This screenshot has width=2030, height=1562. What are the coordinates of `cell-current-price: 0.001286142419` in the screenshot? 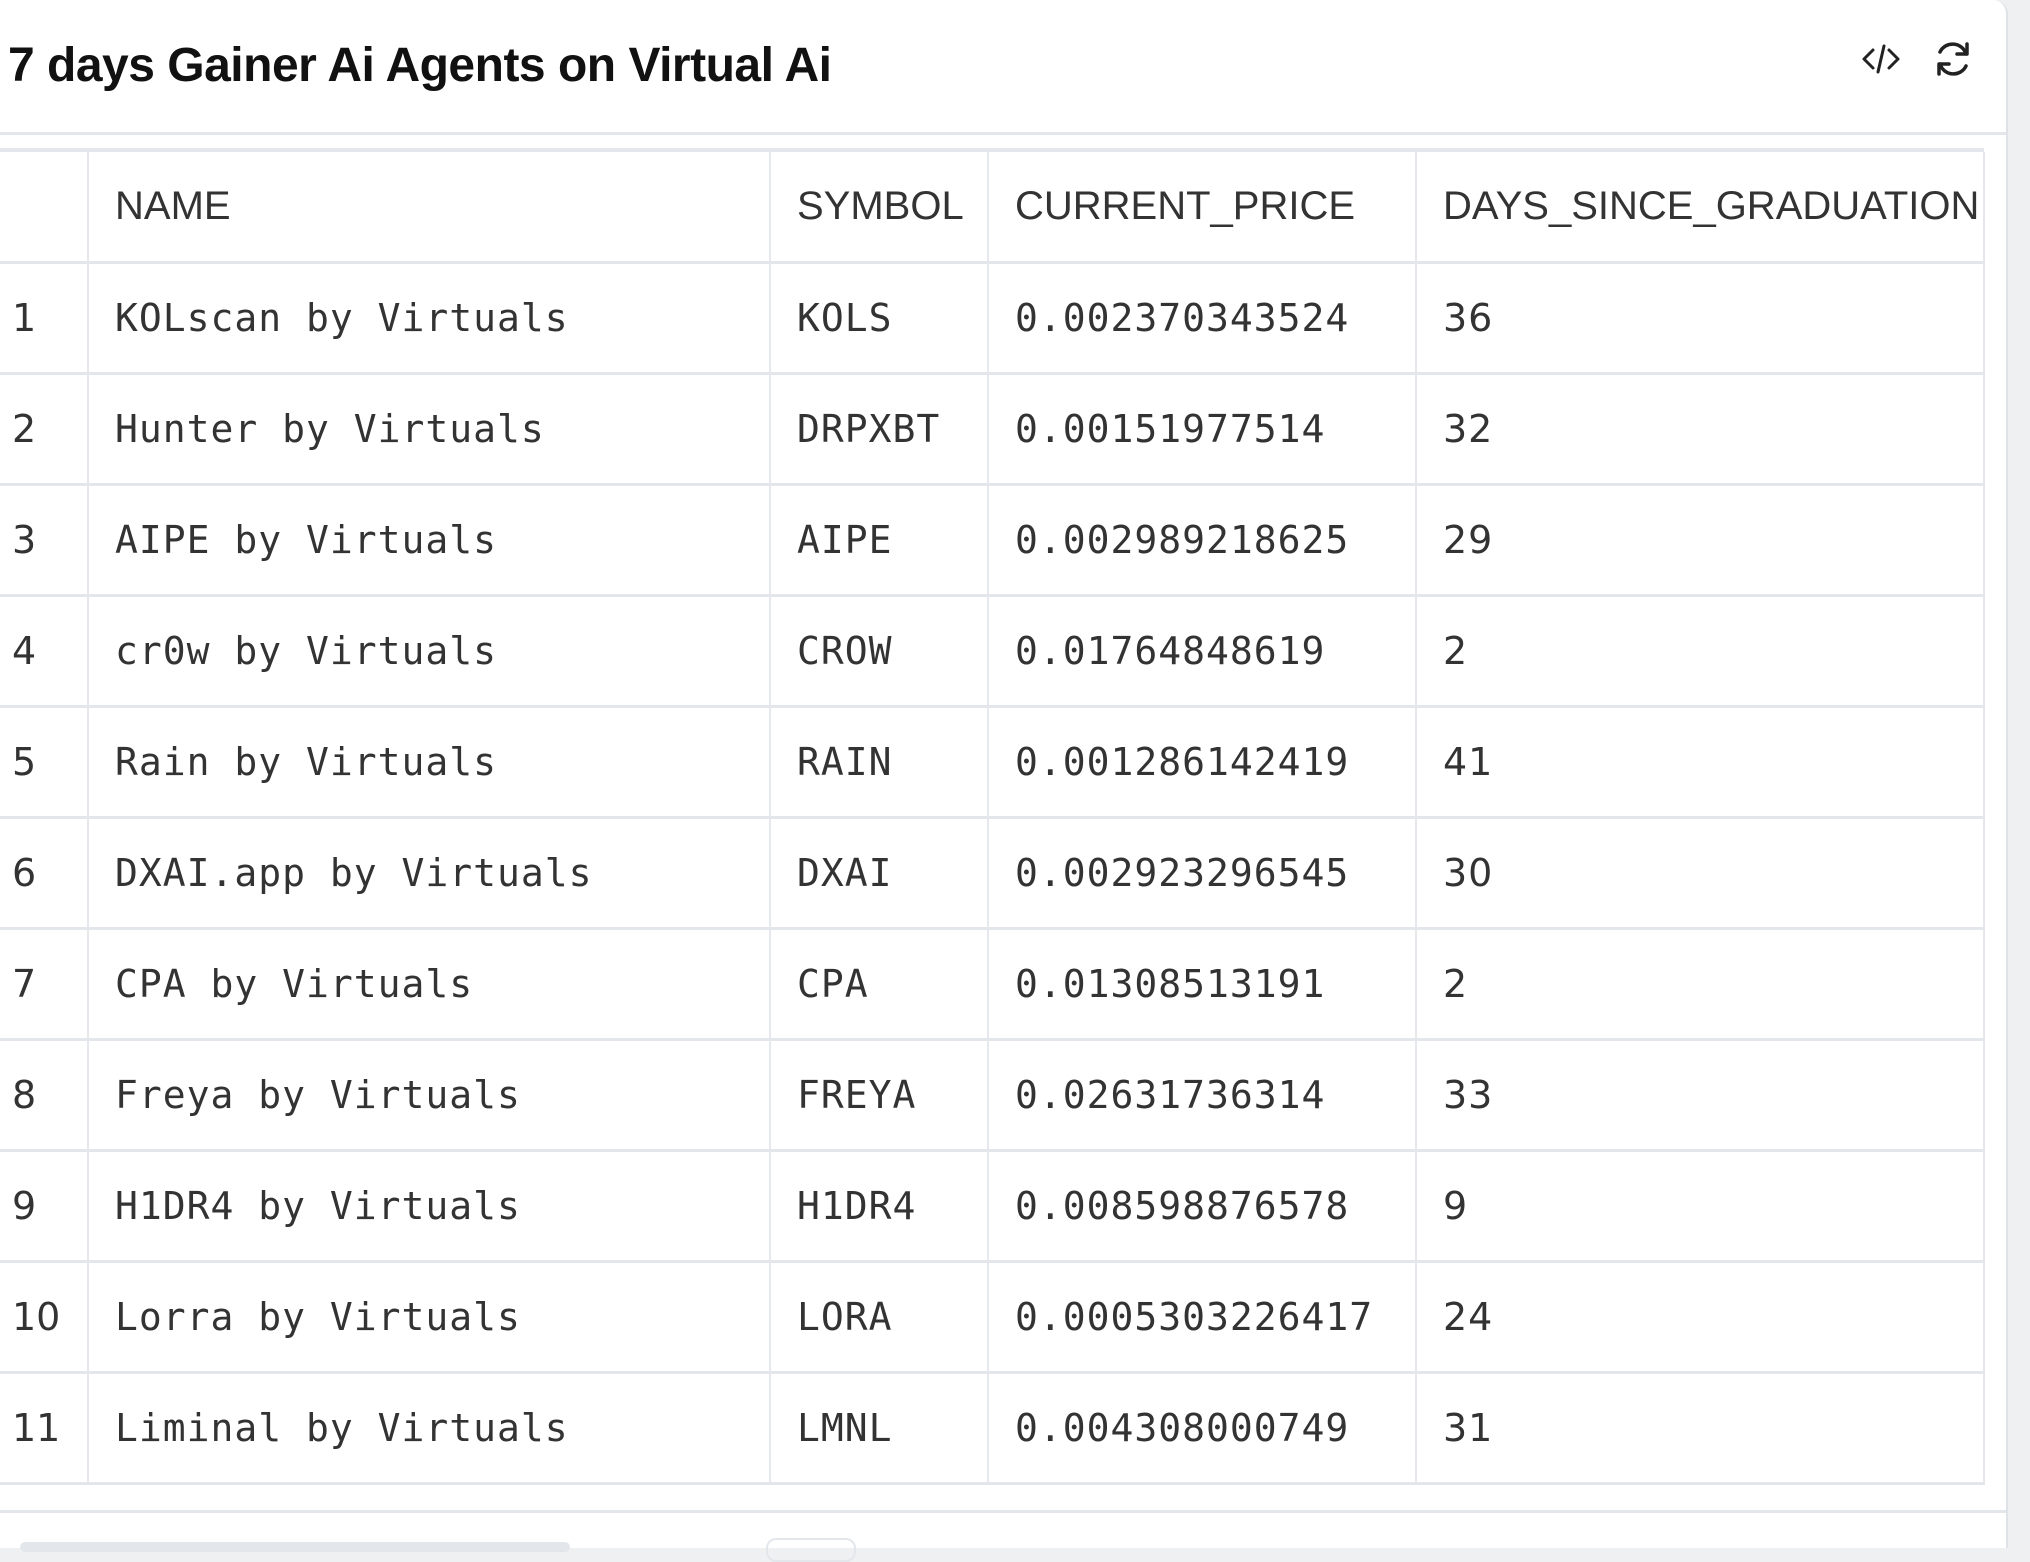 It's located at (1202, 762).